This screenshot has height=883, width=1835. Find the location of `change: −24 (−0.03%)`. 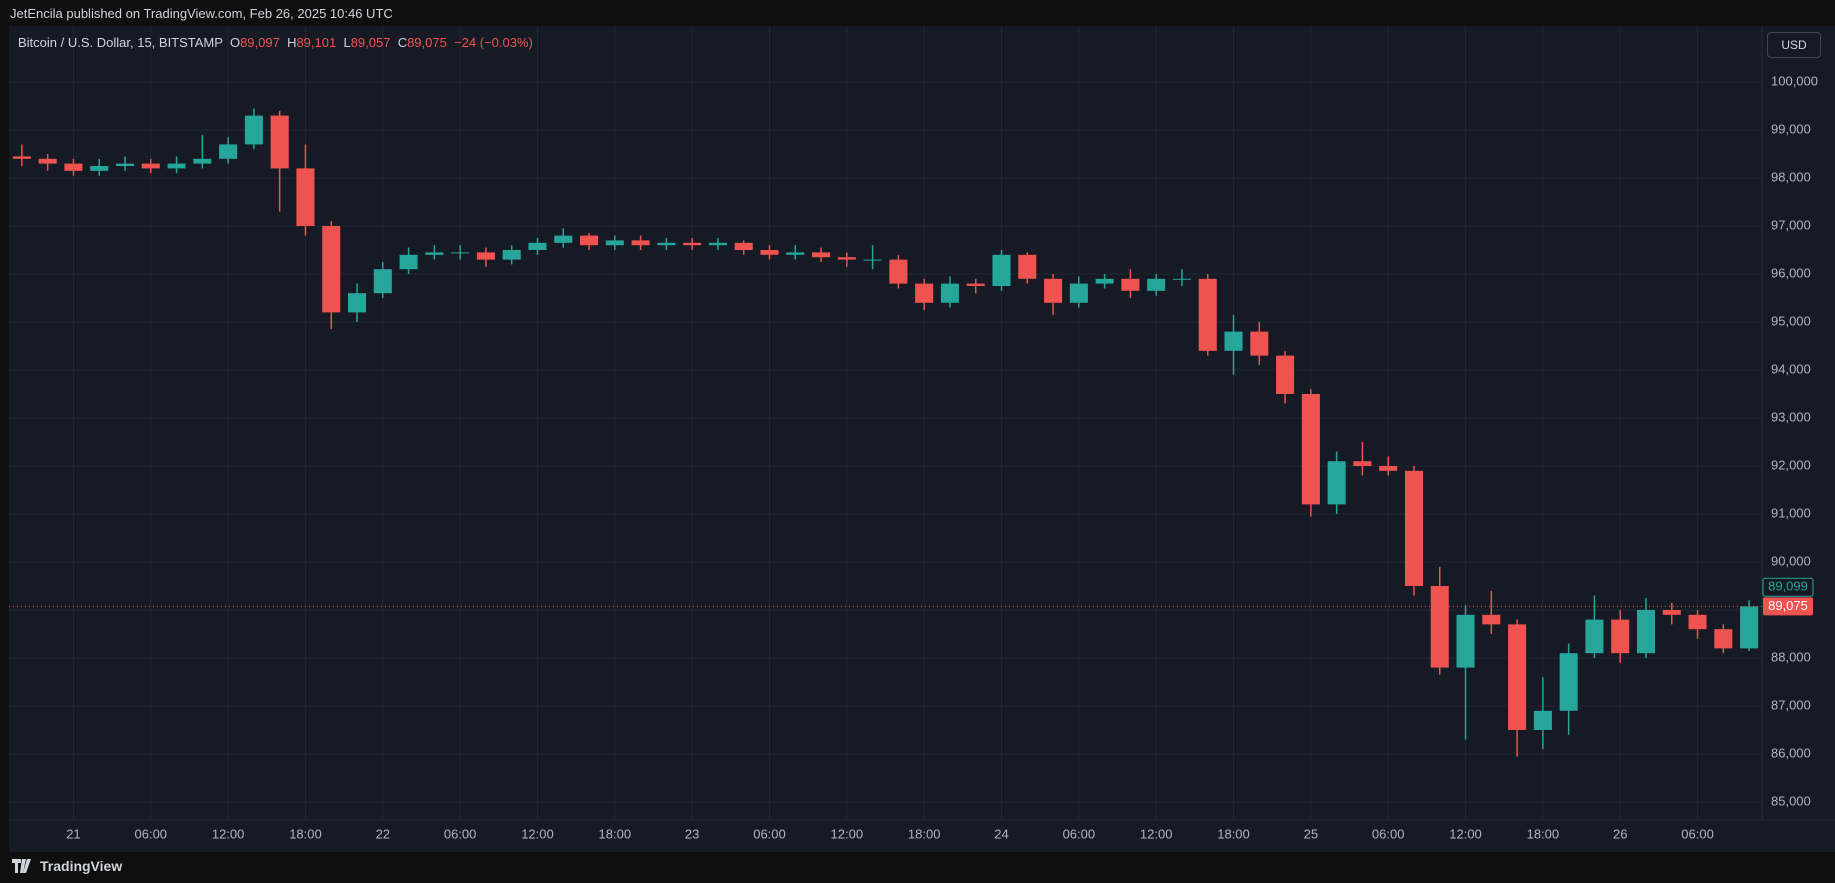

change: −24 (−0.03%) is located at coordinates (493, 42).